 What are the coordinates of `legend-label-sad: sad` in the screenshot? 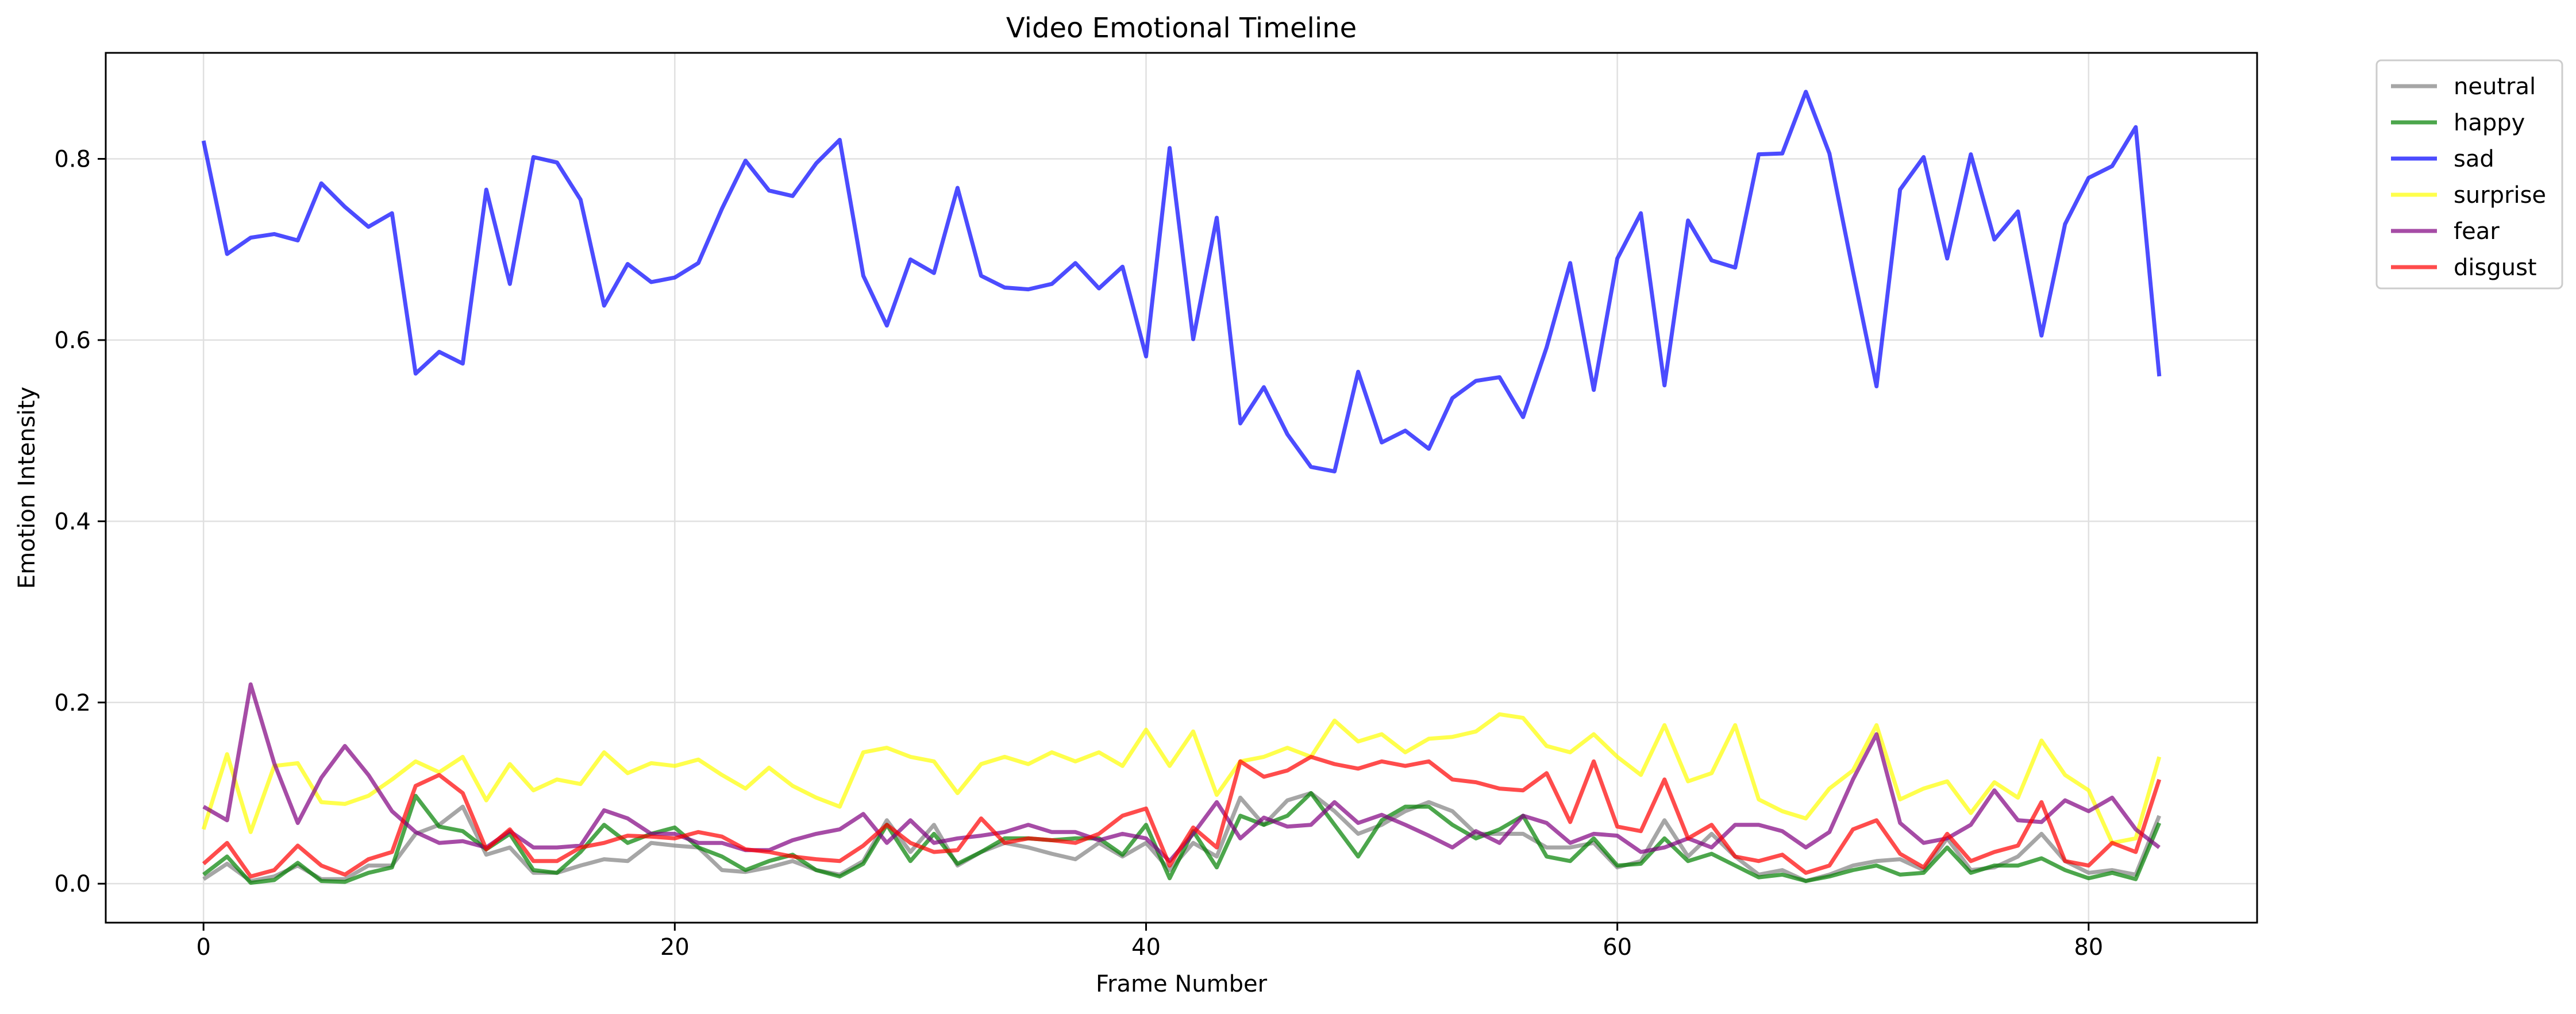 It's located at (2474, 159).